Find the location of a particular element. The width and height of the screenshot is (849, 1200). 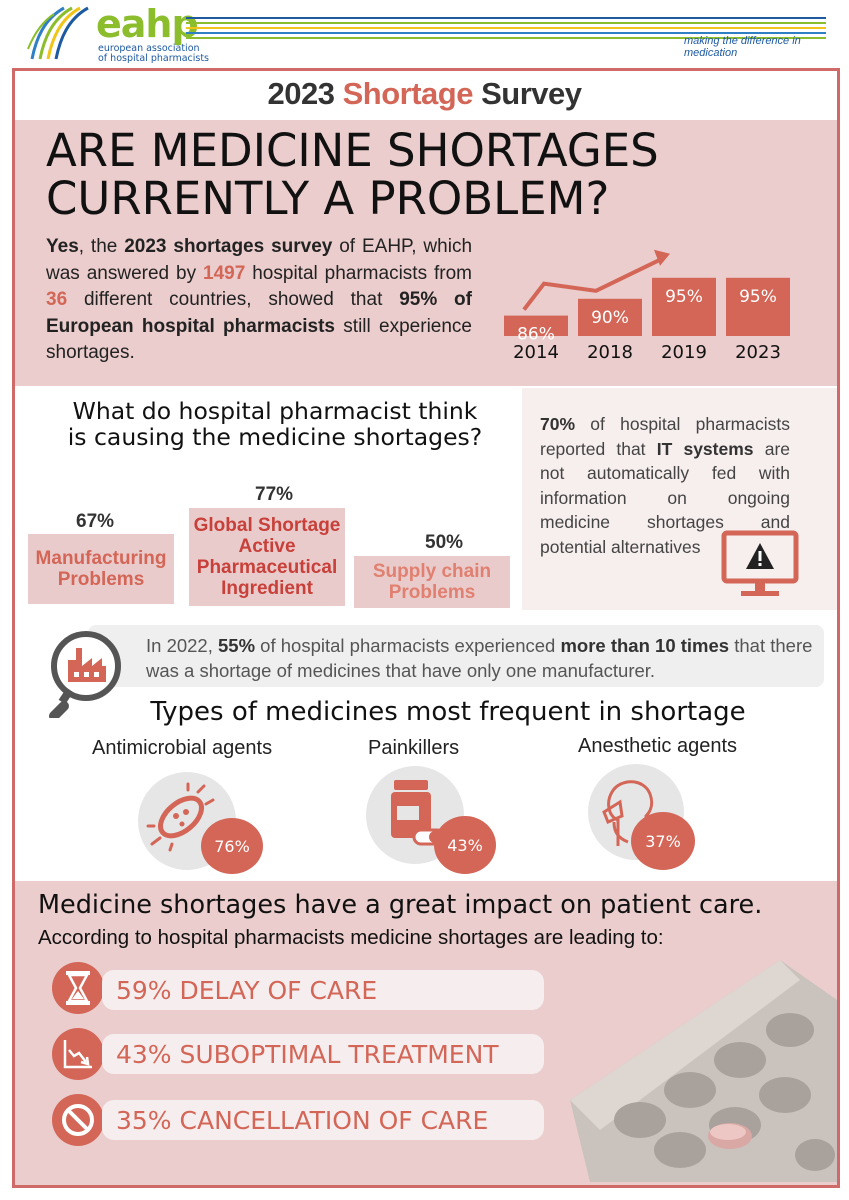

type-label: Antimicrobial agents is located at coordinates (182, 748).